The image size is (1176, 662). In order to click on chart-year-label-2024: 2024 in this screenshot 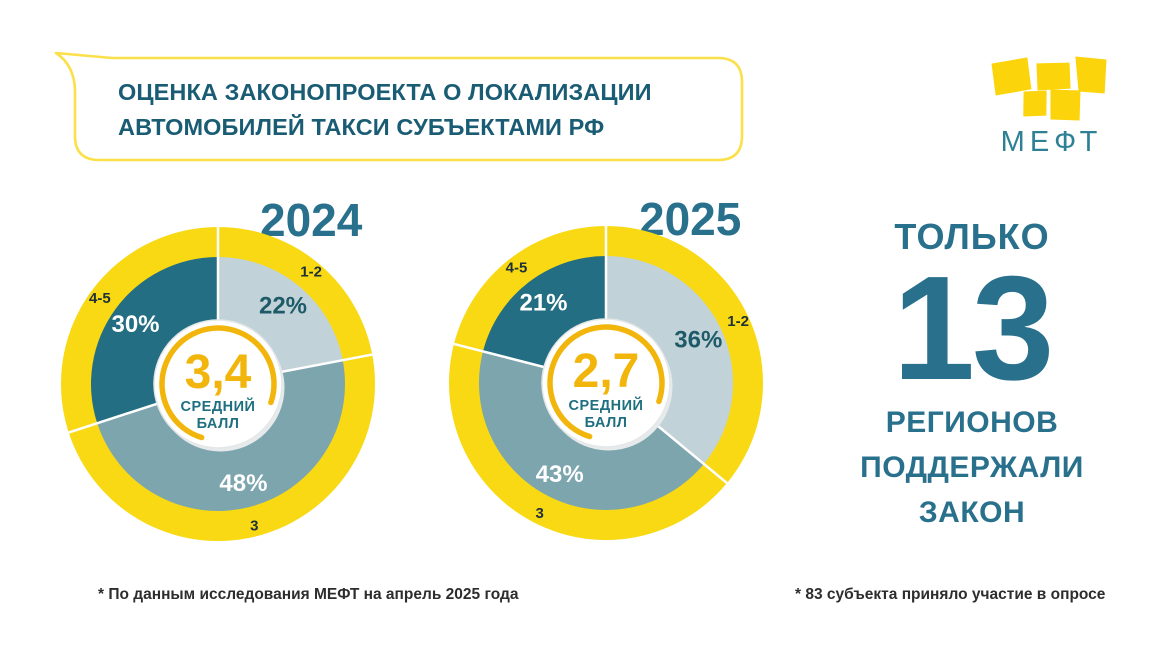, I will do `click(311, 220)`.